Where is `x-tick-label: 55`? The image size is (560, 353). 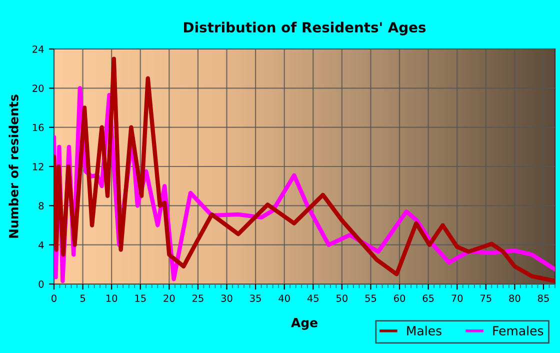 x-tick-label: 55 is located at coordinates (370, 298).